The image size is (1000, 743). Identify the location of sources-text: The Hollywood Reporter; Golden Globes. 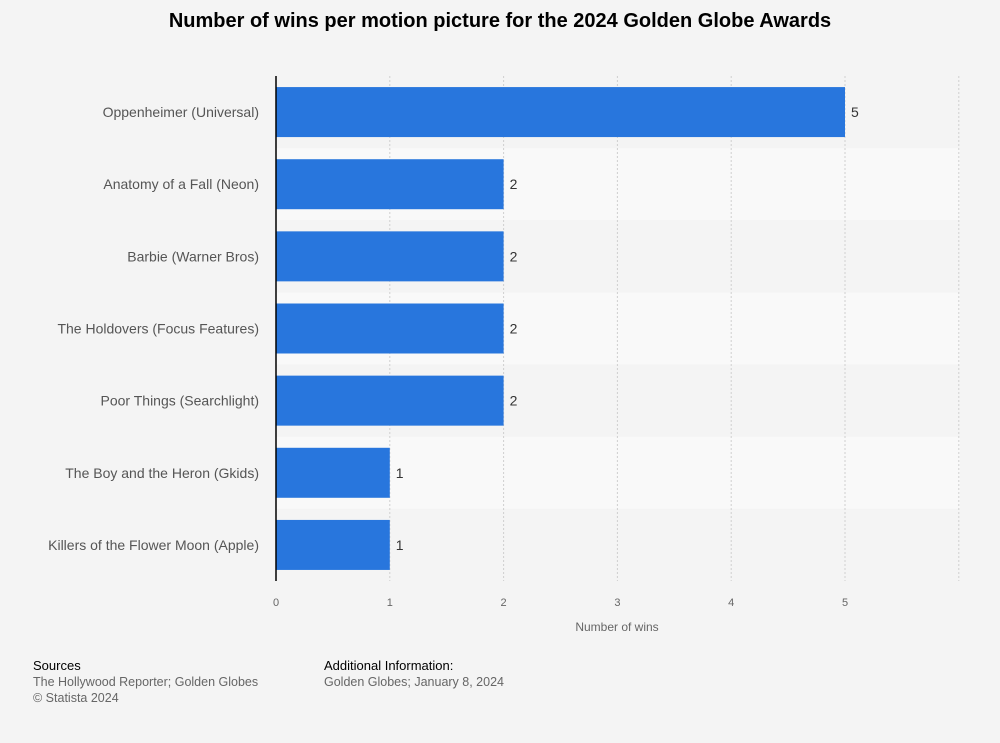
(146, 682).